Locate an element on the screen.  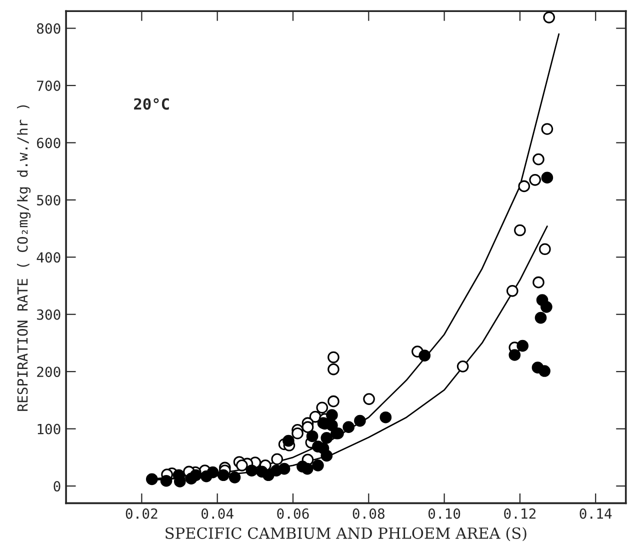
x-tick-label: 0.10 is located at coordinates (444, 513).